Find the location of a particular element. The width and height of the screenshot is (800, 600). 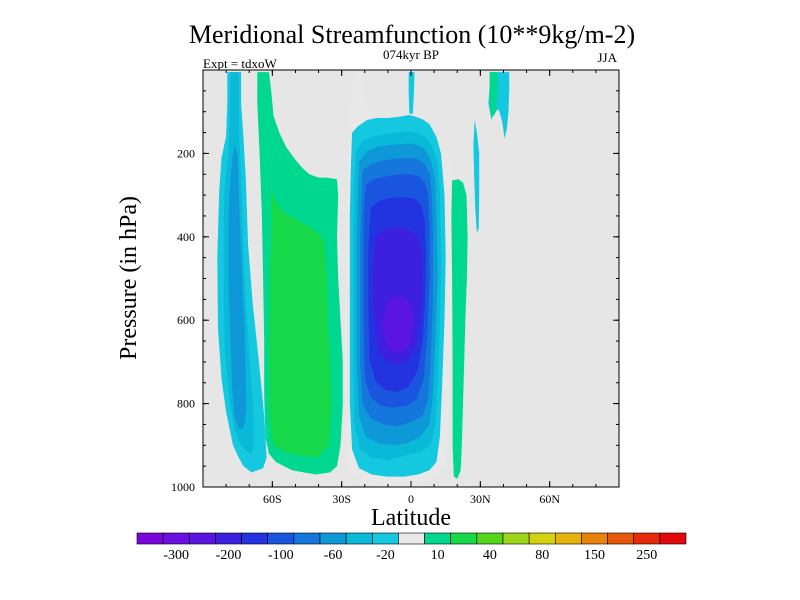

contour-region-sh-positive-inner is located at coordinates (300, 324).